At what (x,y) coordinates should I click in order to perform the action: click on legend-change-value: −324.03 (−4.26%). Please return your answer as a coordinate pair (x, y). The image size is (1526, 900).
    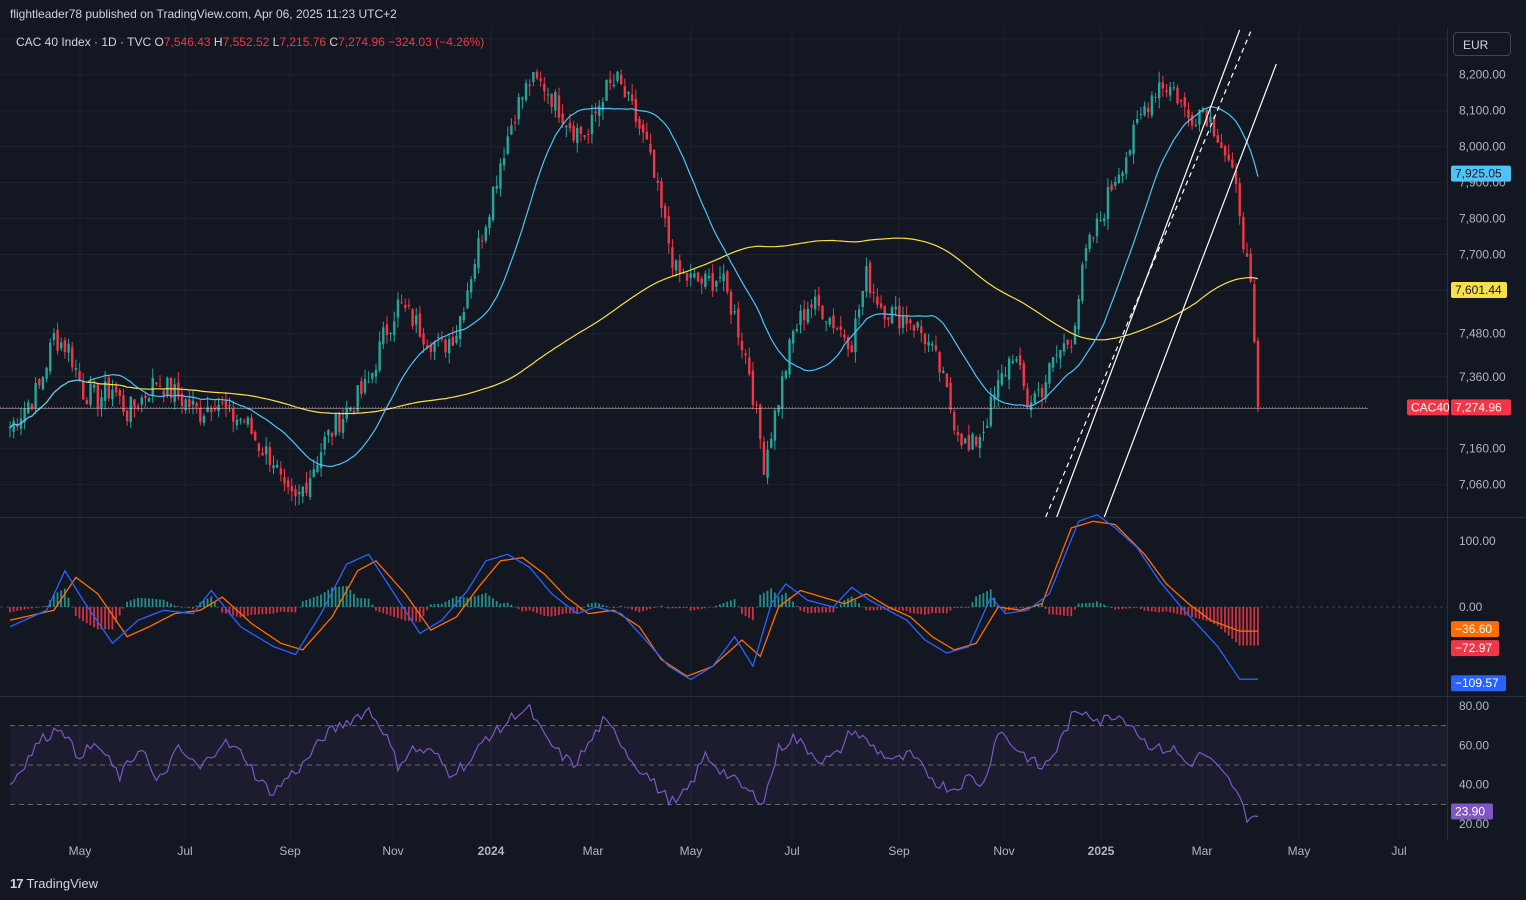
    Looking at the image, I should click on (436, 42).